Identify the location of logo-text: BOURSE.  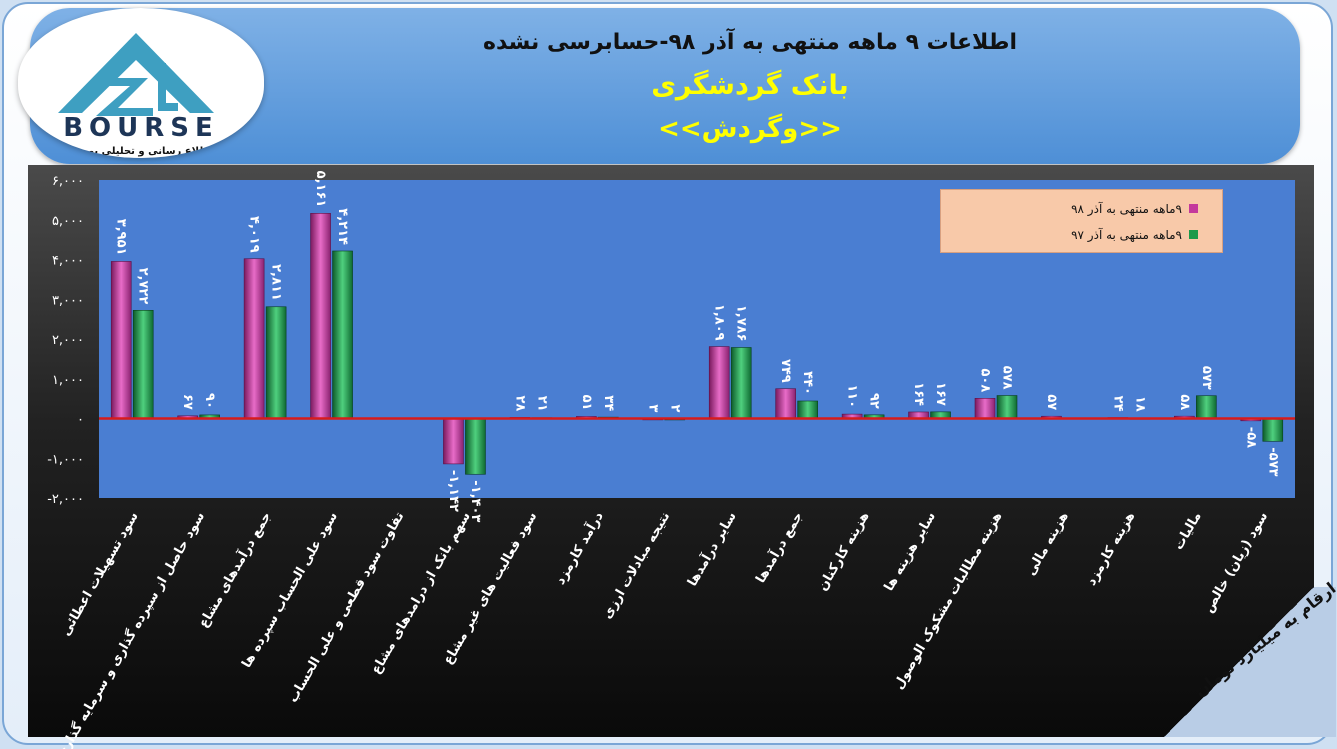
(141, 128).